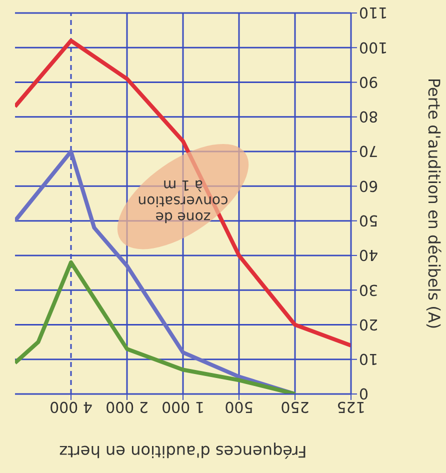 Image resolution: width=446 pixels, height=473 pixels. Describe the element at coordinates (373, 13) in the screenshot. I see `y-tick-label: 110` at that location.